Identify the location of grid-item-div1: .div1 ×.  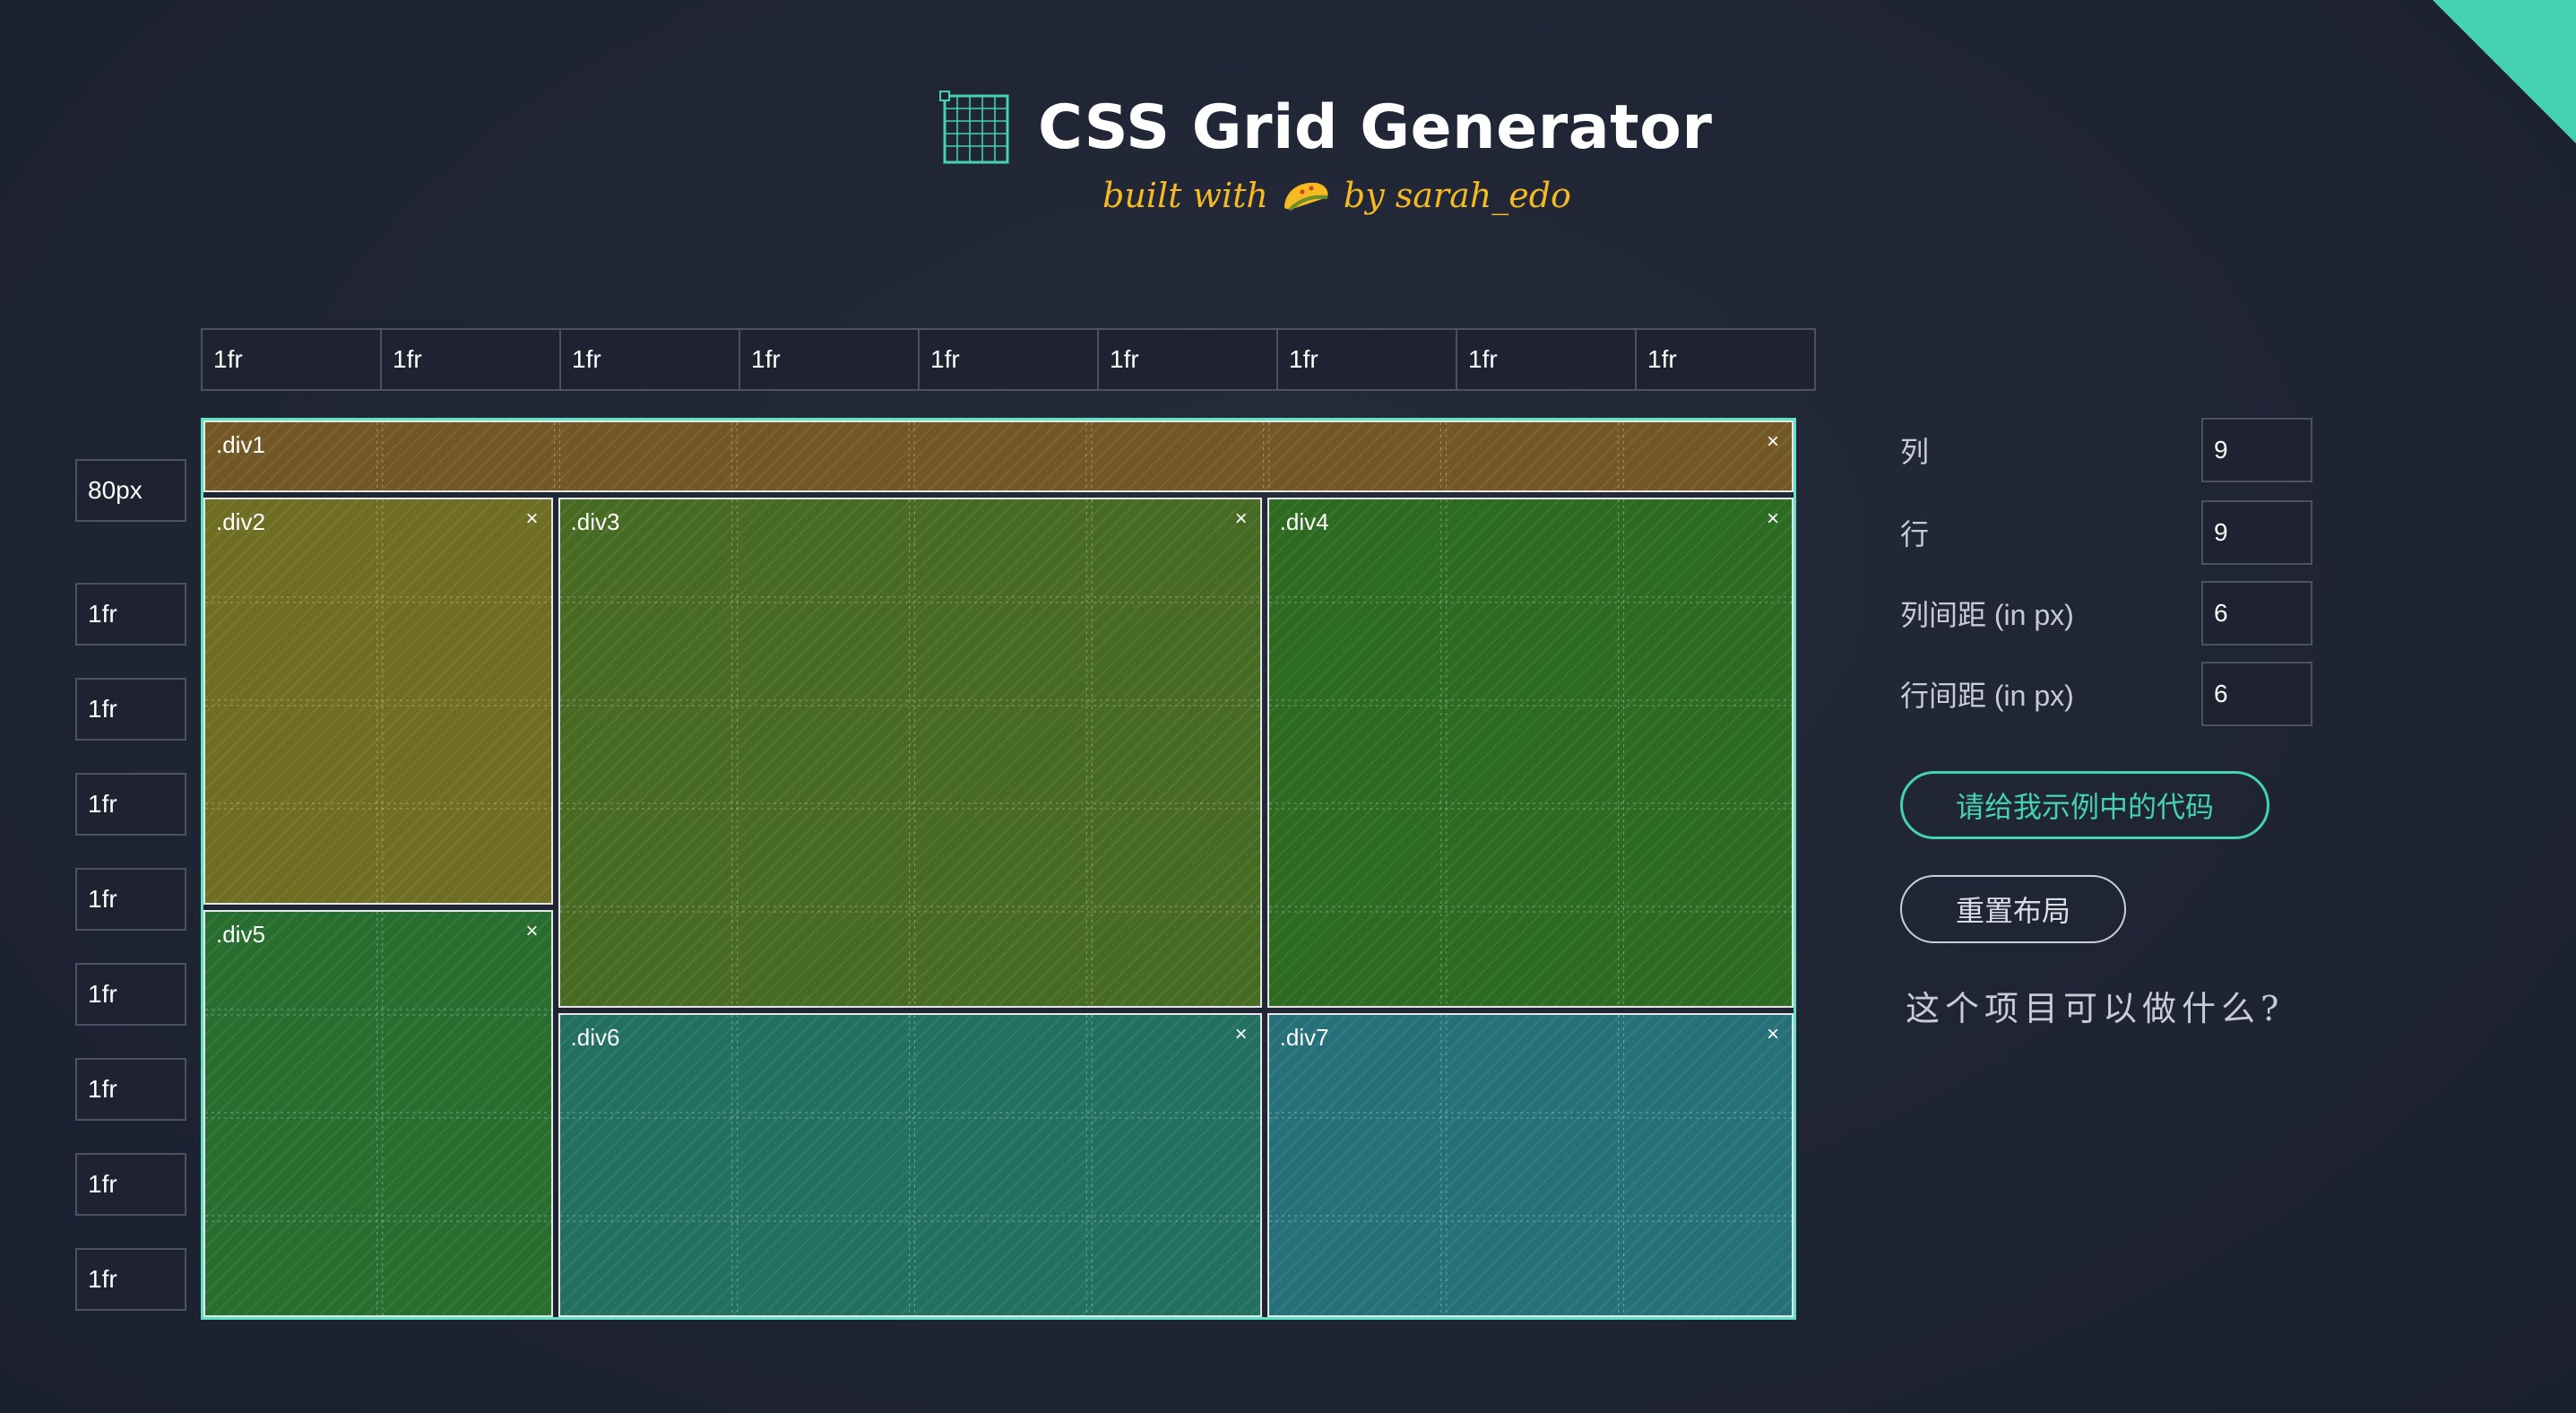
(998, 456).